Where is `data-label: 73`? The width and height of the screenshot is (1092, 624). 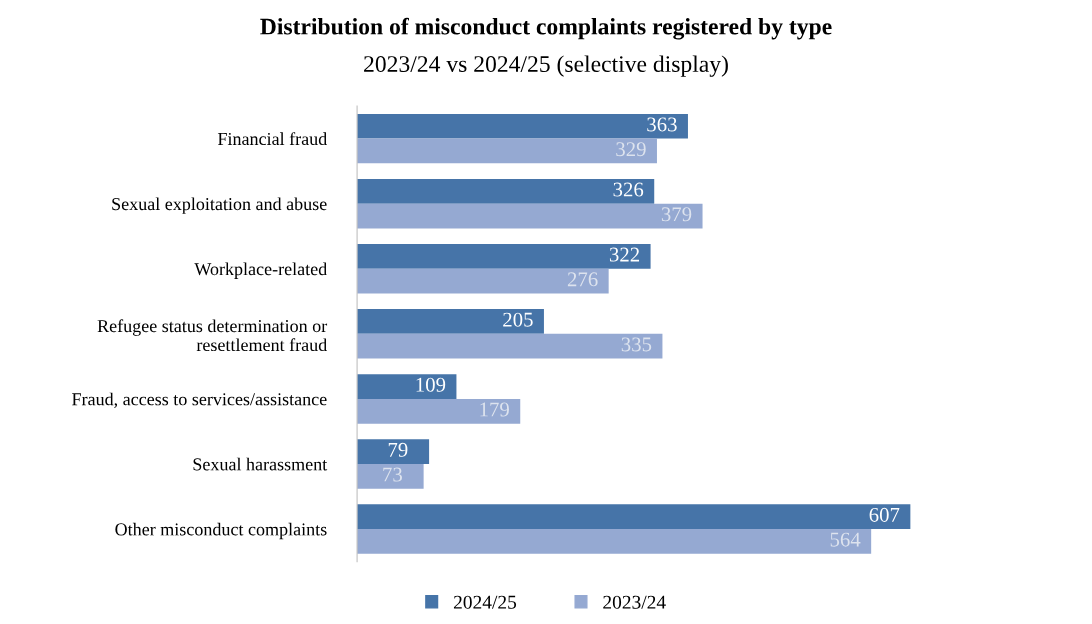
data-label: 73 is located at coordinates (392, 474).